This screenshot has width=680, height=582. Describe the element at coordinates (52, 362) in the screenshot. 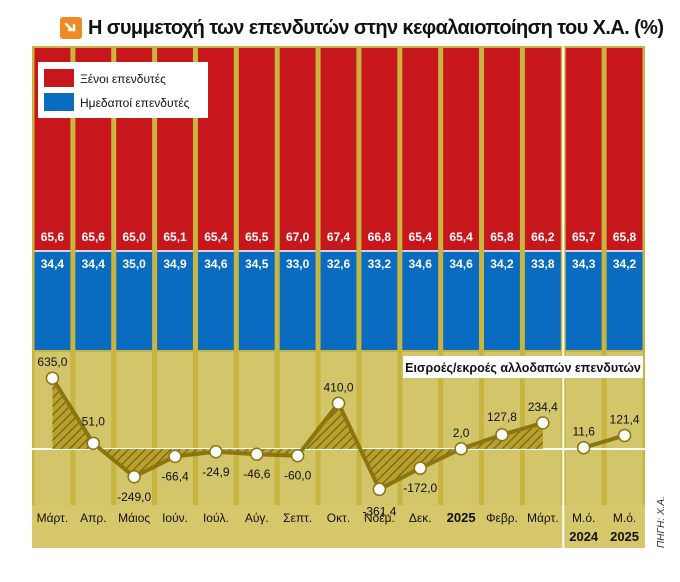

I see `flow-value-label: 635,0` at that location.